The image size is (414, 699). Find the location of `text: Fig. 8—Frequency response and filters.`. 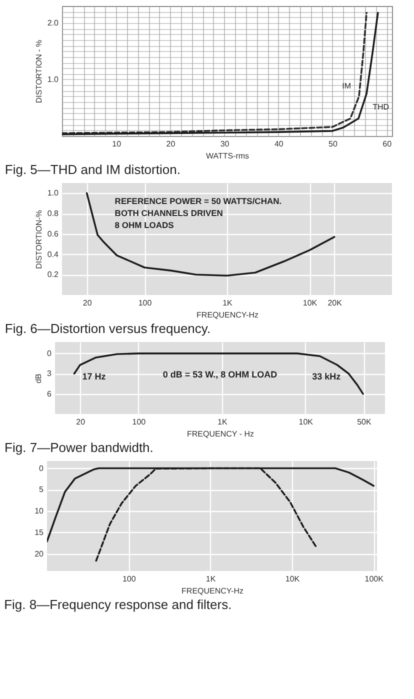

text: Fig. 8—Frequency response and filters. is located at coordinates (118, 604).